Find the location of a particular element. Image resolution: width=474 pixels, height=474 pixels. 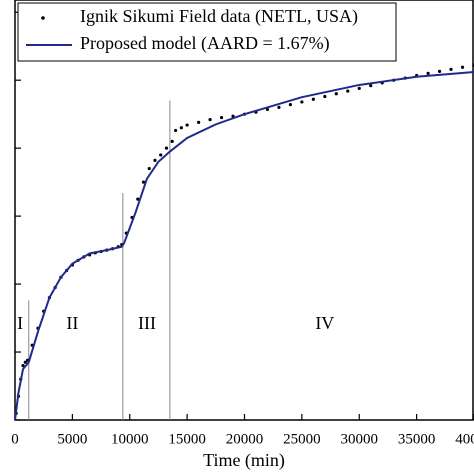

x-tick-label: 35000 is located at coordinates (417, 439).